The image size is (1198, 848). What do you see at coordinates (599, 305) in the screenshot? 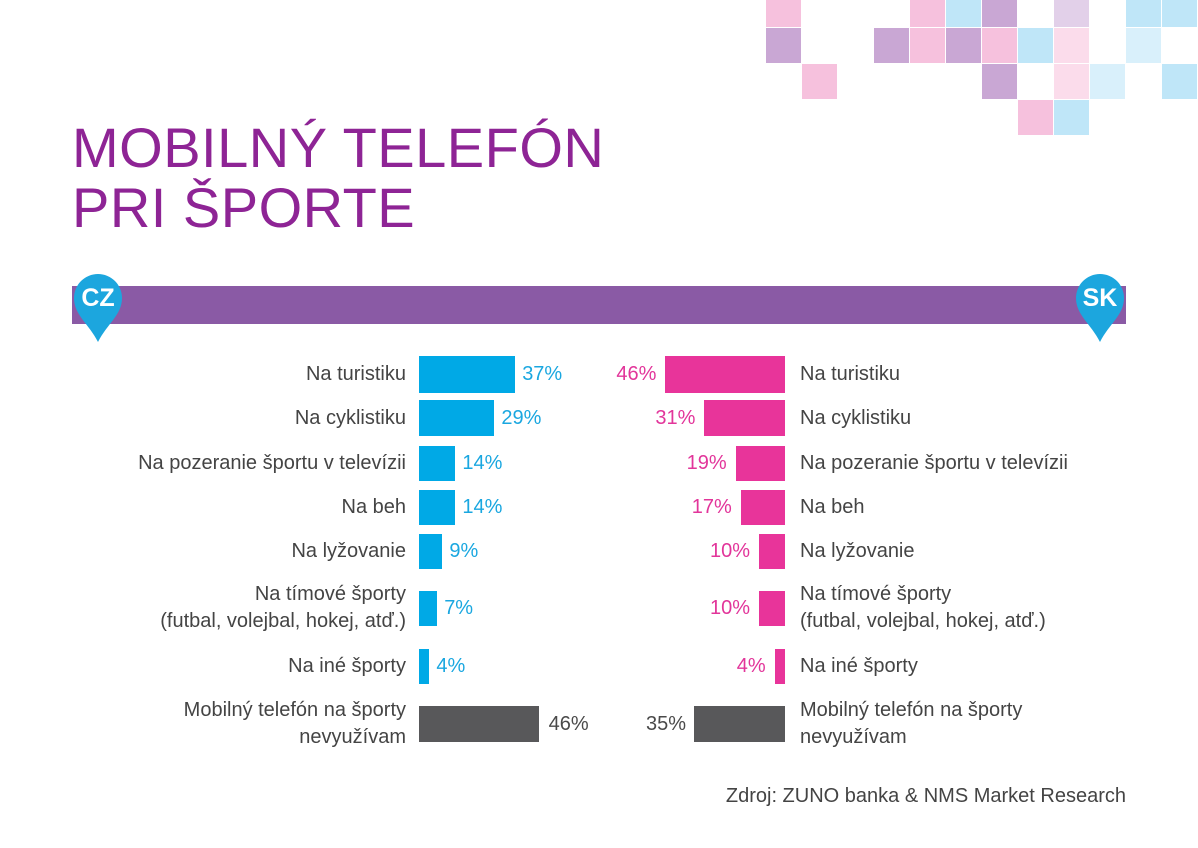
I see `country-band` at bounding box center [599, 305].